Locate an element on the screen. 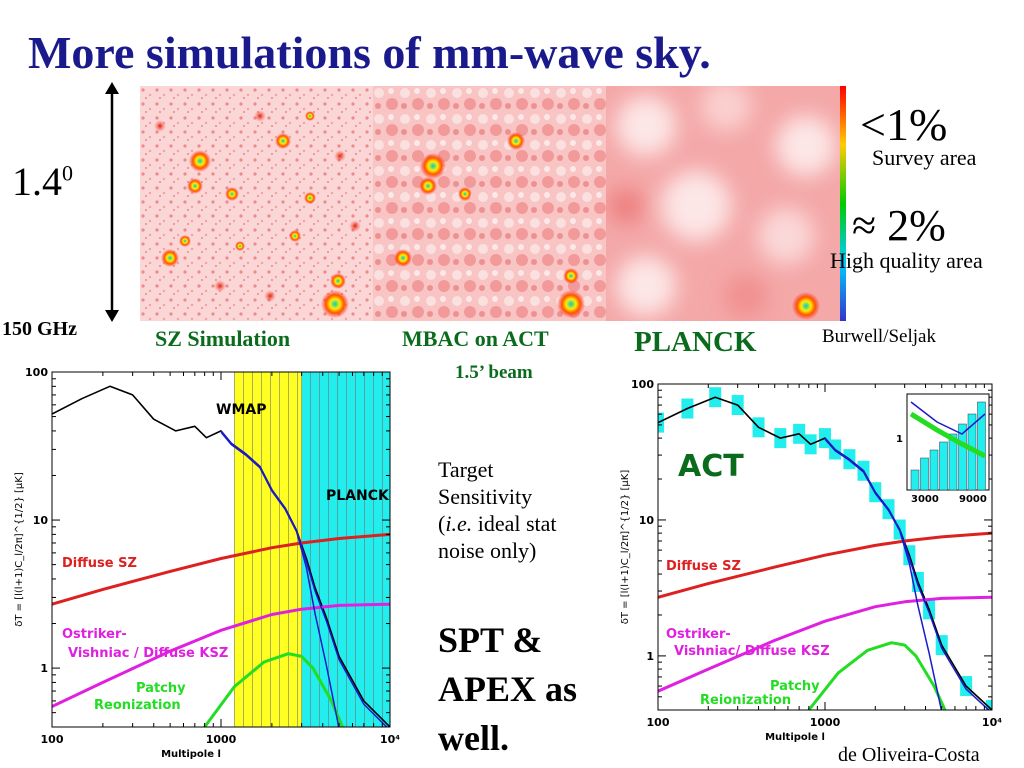  scale-arrow is located at coordinates (112, 202).